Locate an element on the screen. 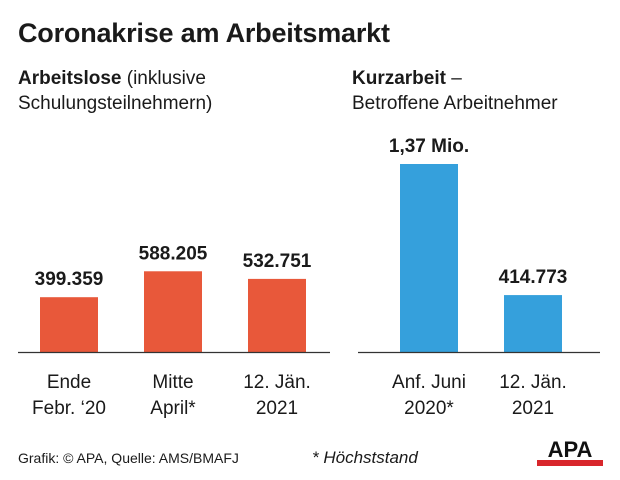 This screenshot has width=620, height=480. right-heading-bold: Kurzarbeit is located at coordinates (399, 78).